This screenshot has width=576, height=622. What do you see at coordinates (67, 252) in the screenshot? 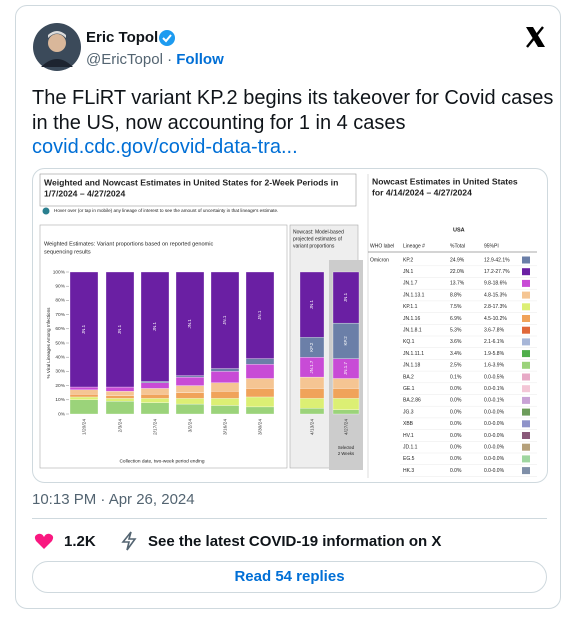
I see `label: sequencing results` at bounding box center [67, 252].